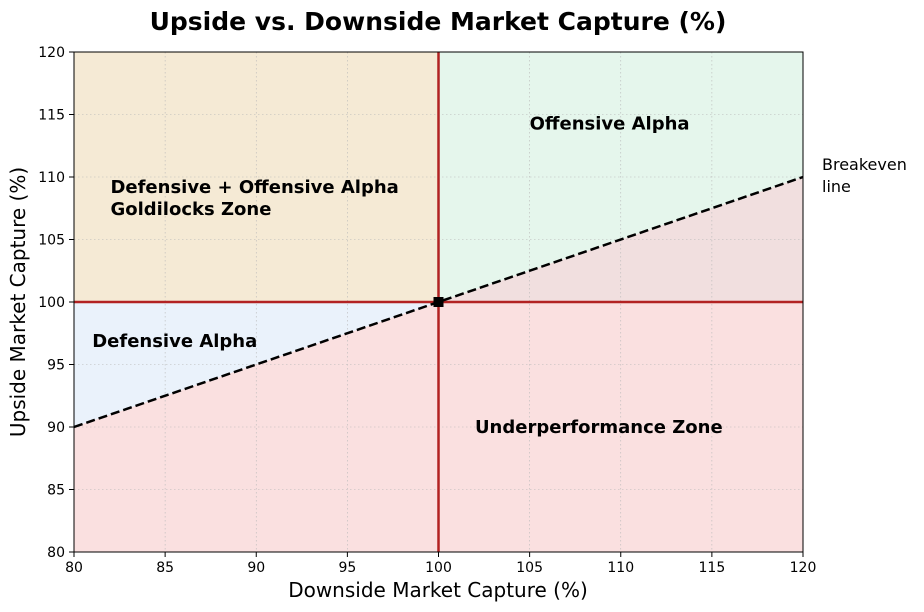  What do you see at coordinates (165, 568) in the screenshot?
I see `x-tick-label: 85` at bounding box center [165, 568].